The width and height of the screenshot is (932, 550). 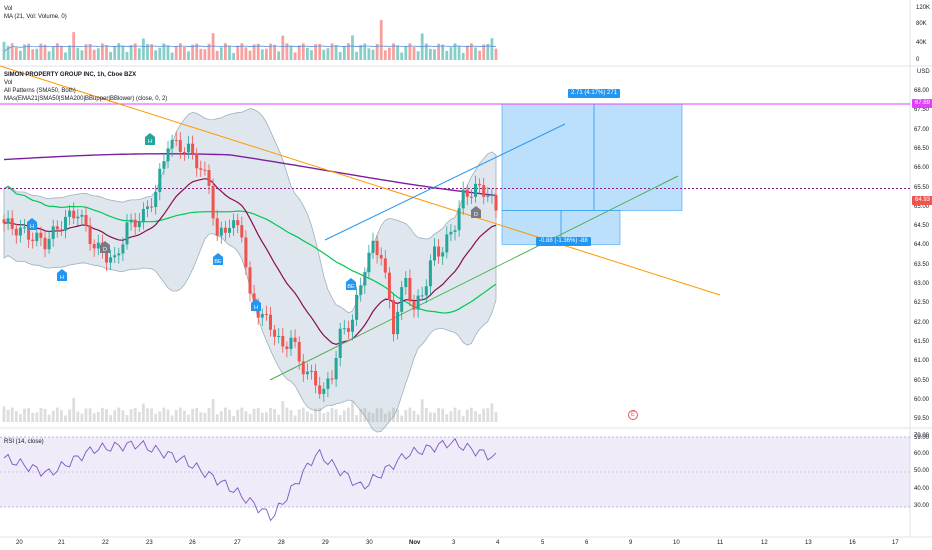 I want to click on pattern-marker-d, so click(x=105, y=247).